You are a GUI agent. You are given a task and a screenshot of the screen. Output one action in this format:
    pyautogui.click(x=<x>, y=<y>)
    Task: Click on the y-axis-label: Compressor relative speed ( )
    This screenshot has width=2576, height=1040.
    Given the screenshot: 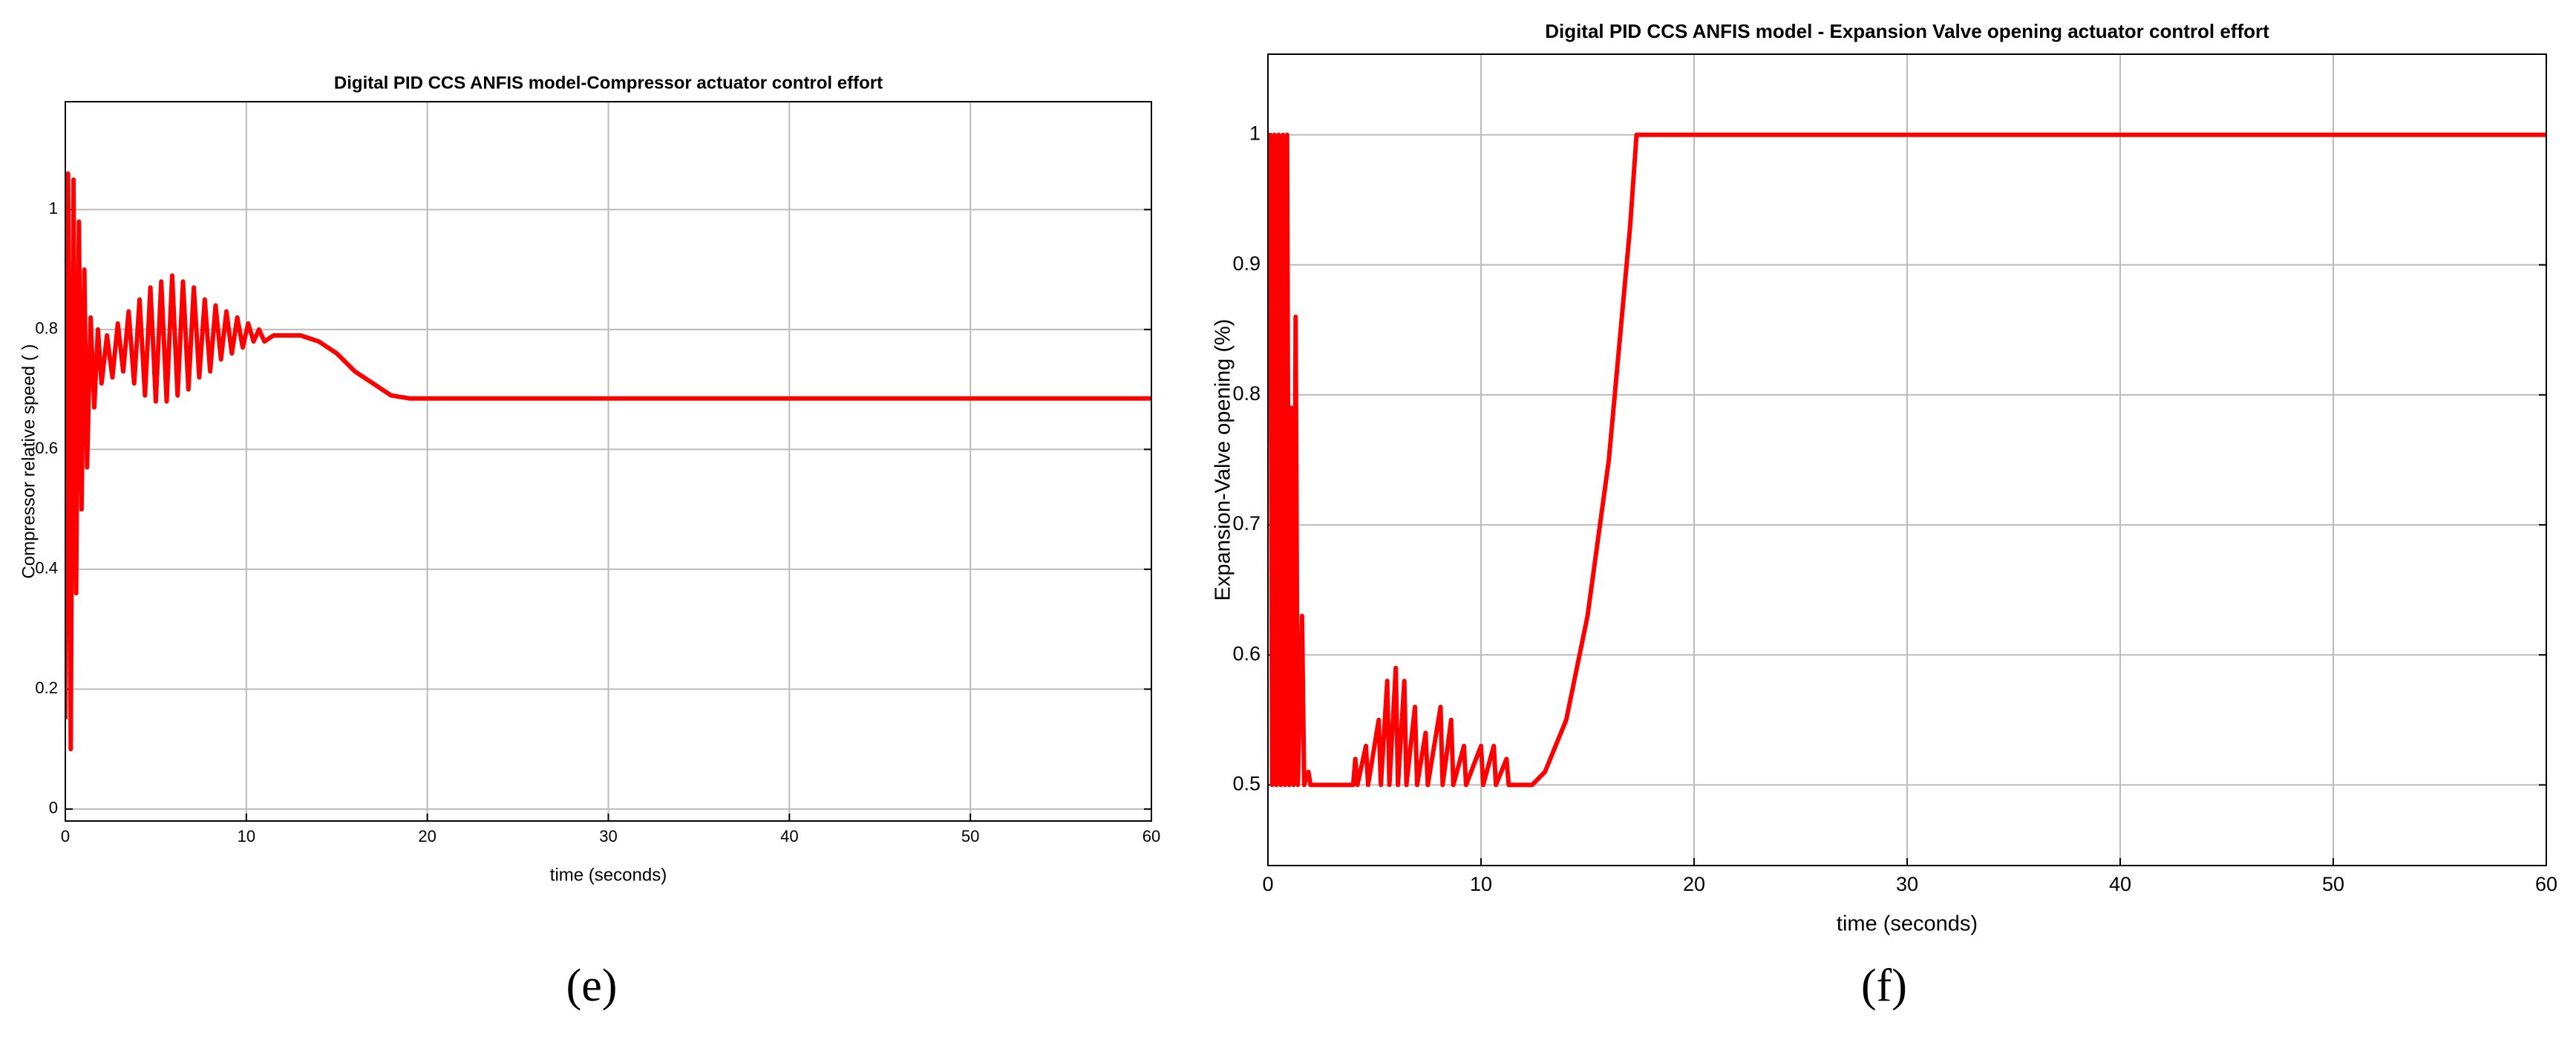 What is the action you would take?
    pyautogui.click(x=29, y=461)
    